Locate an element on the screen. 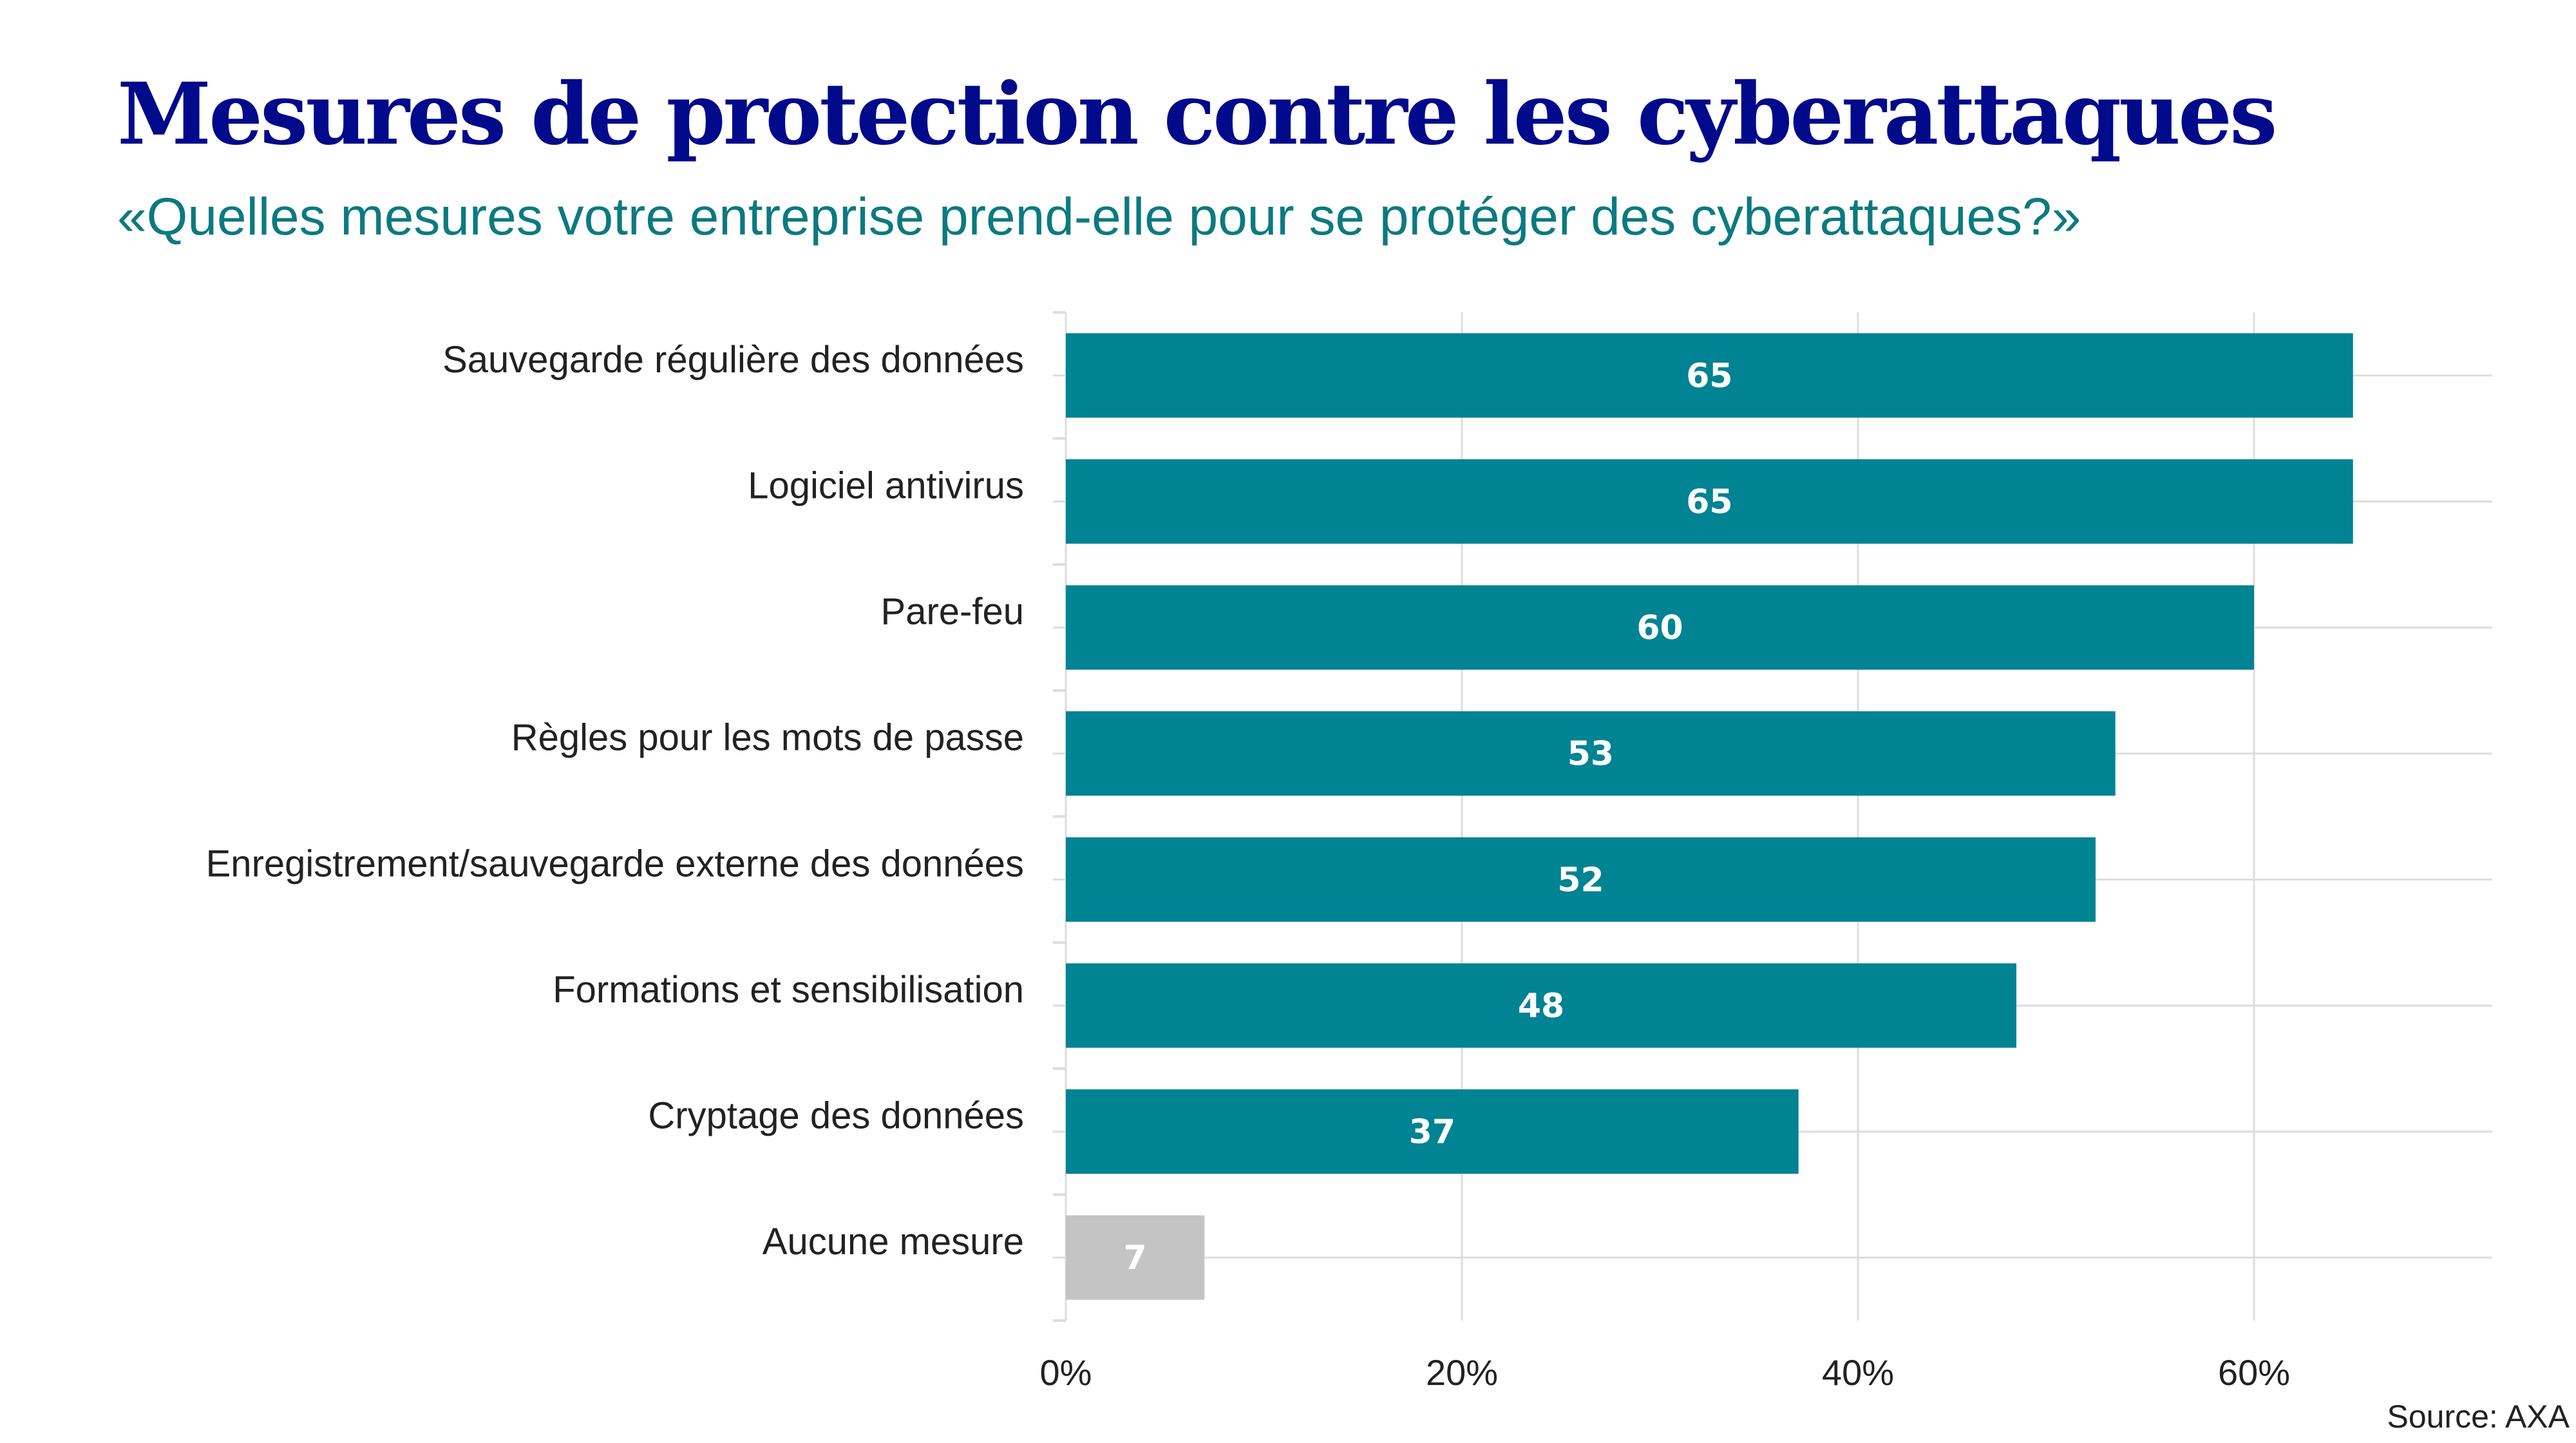  category-label: Formations et sensibilisation is located at coordinates (788, 990).